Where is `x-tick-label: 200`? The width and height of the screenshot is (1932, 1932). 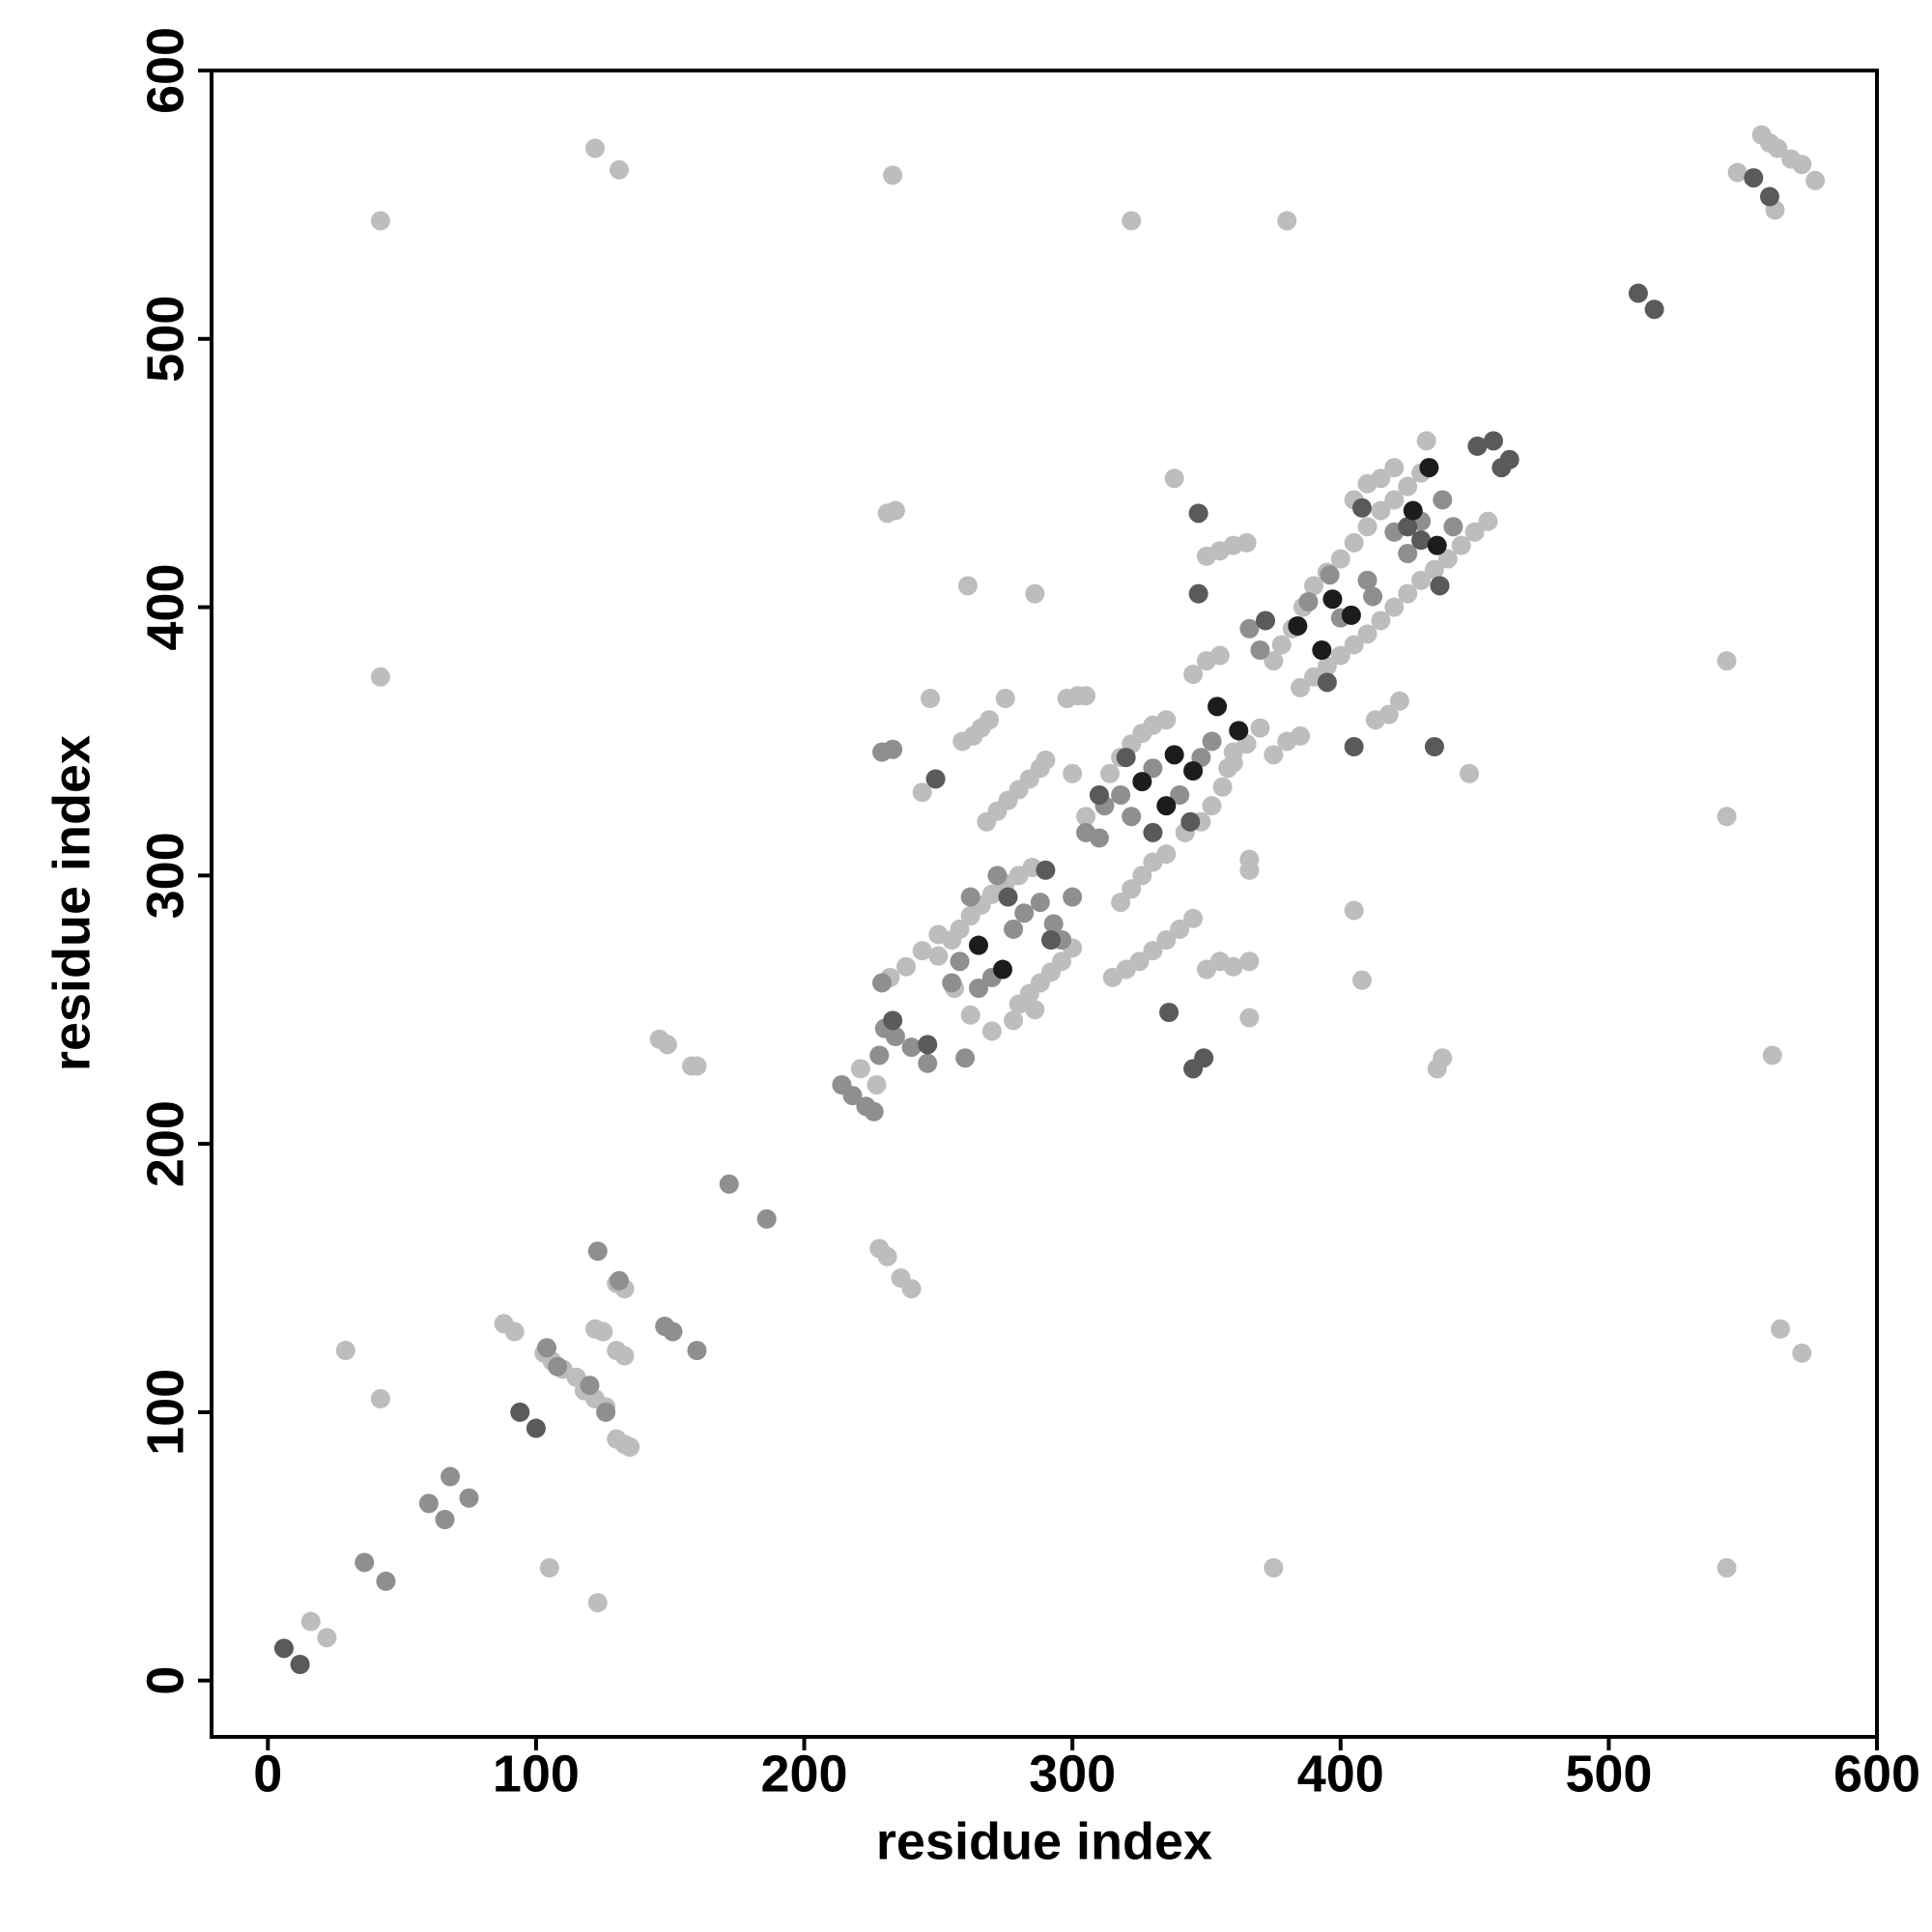
x-tick-label: 200 is located at coordinates (803, 1774).